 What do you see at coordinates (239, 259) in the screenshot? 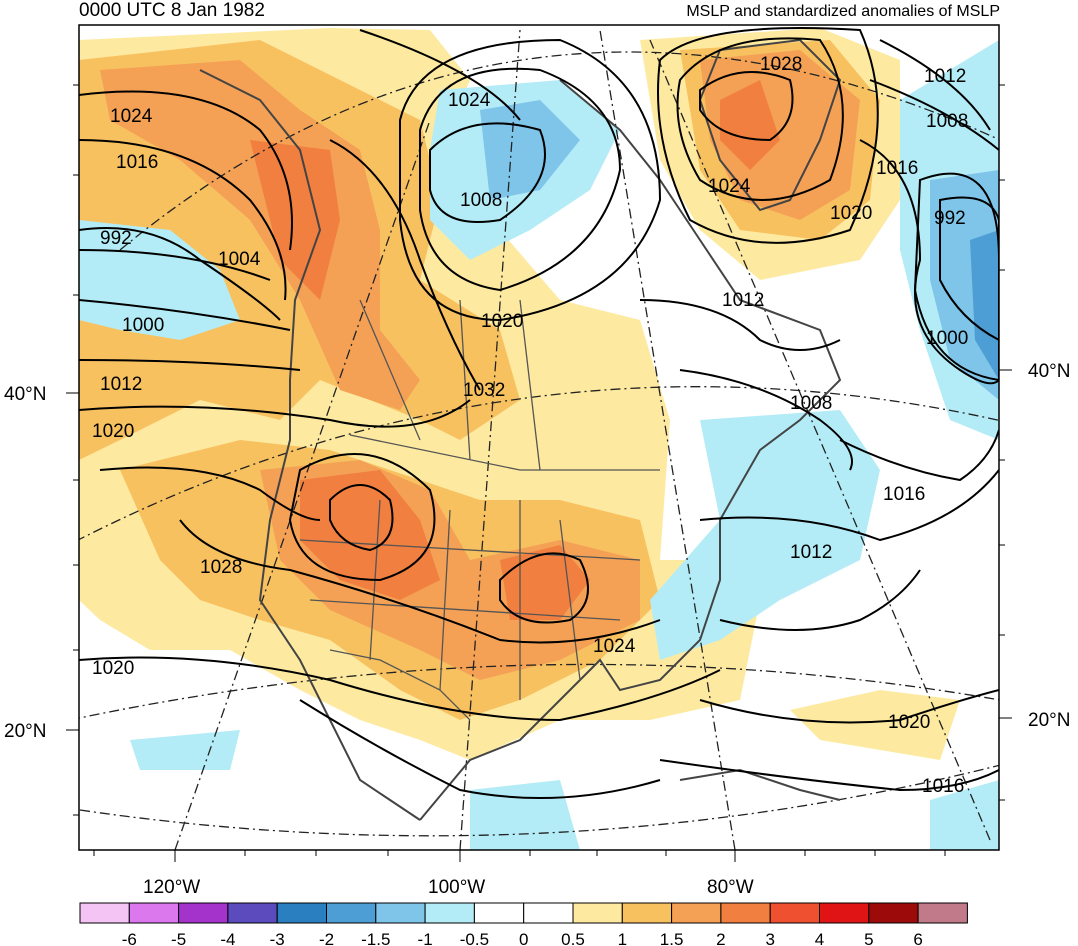
I see `contour-label: 1004` at bounding box center [239, 259].